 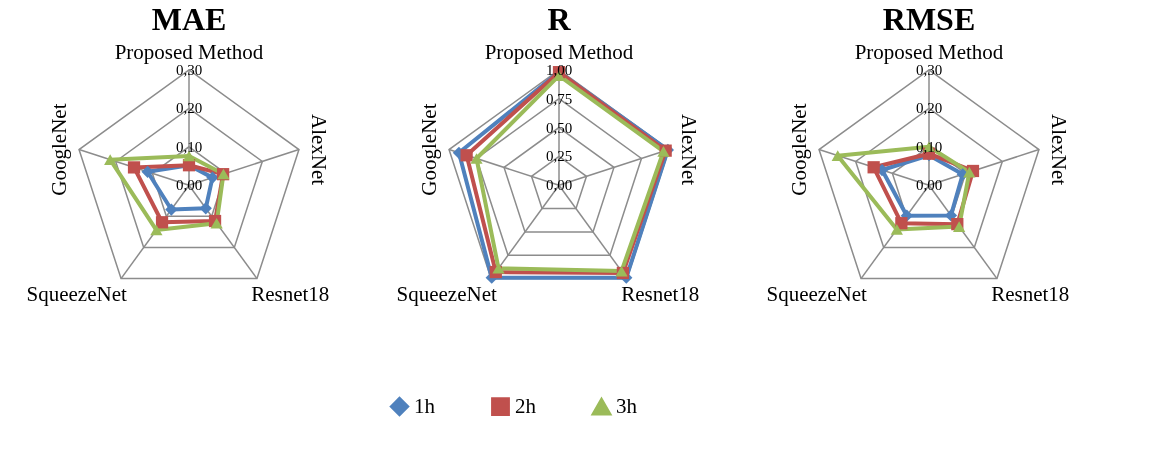 I want to click on legend-label: 2h, so click(x=526, y=405).